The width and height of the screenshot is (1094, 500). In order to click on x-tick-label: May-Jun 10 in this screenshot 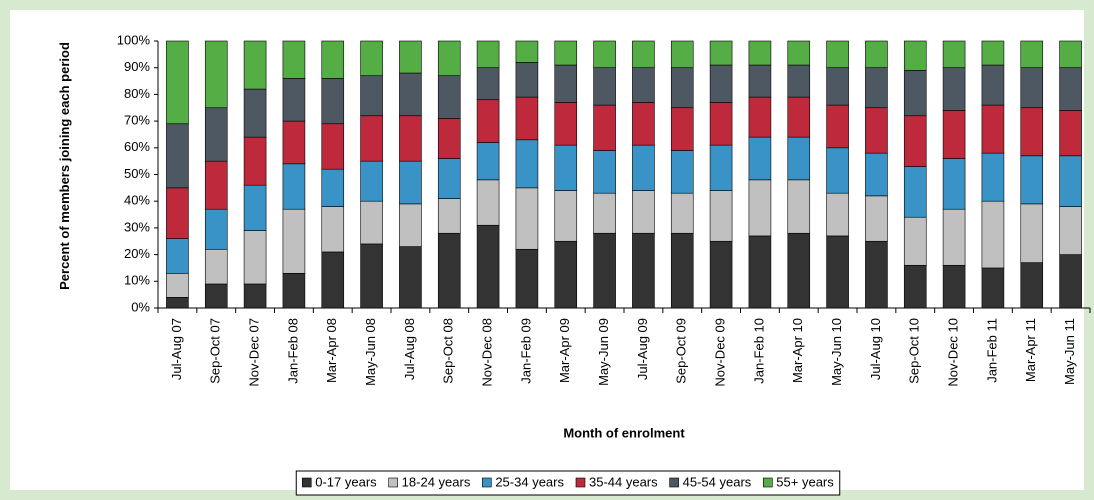, I will do `click(836, 352)`.